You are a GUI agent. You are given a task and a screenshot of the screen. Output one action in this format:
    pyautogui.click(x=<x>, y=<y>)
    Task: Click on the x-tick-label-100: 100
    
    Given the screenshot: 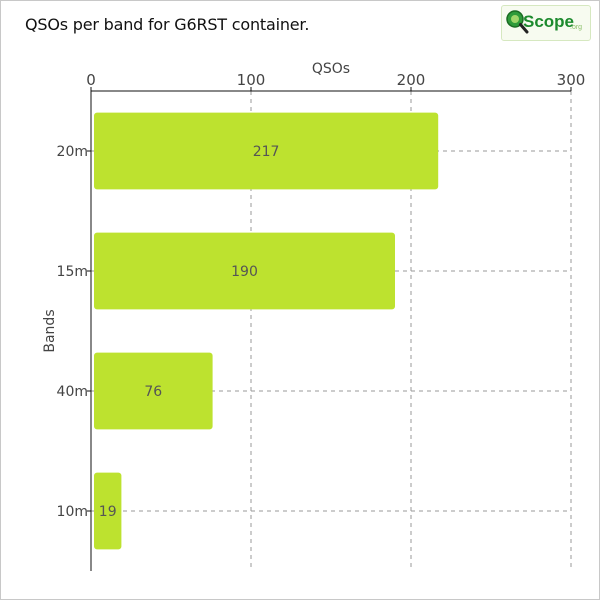 What is the action you would take?
    pyautogui.click(x=251, y=80)
    